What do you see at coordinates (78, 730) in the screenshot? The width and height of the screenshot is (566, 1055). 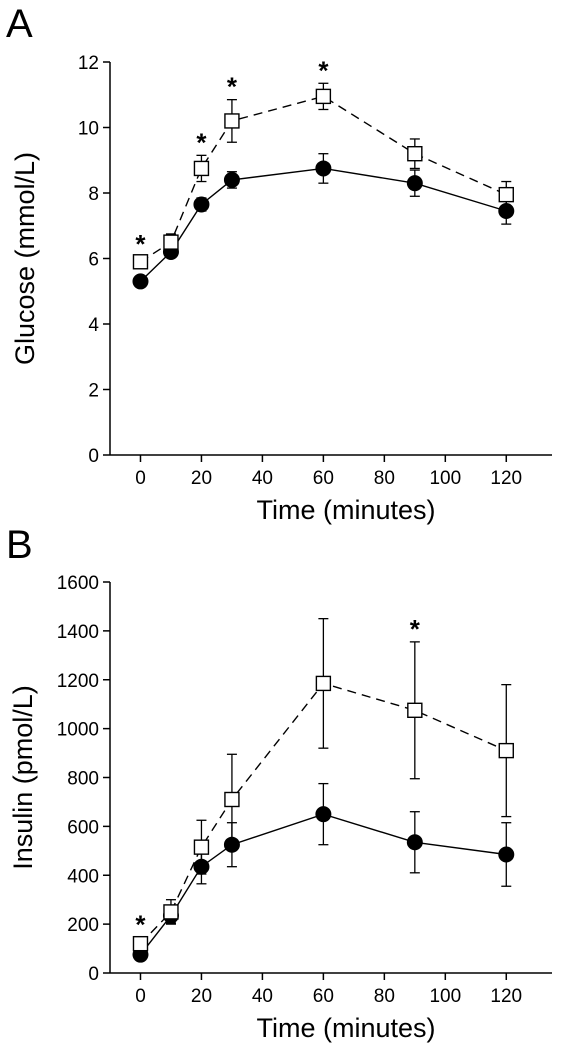 I see `y-tick-label: 1000` at bounding box center [78, 730].